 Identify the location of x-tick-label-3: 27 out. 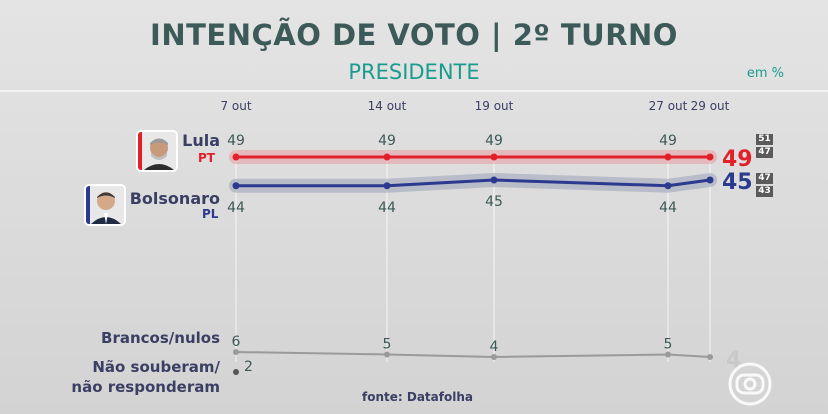
(668, 106).